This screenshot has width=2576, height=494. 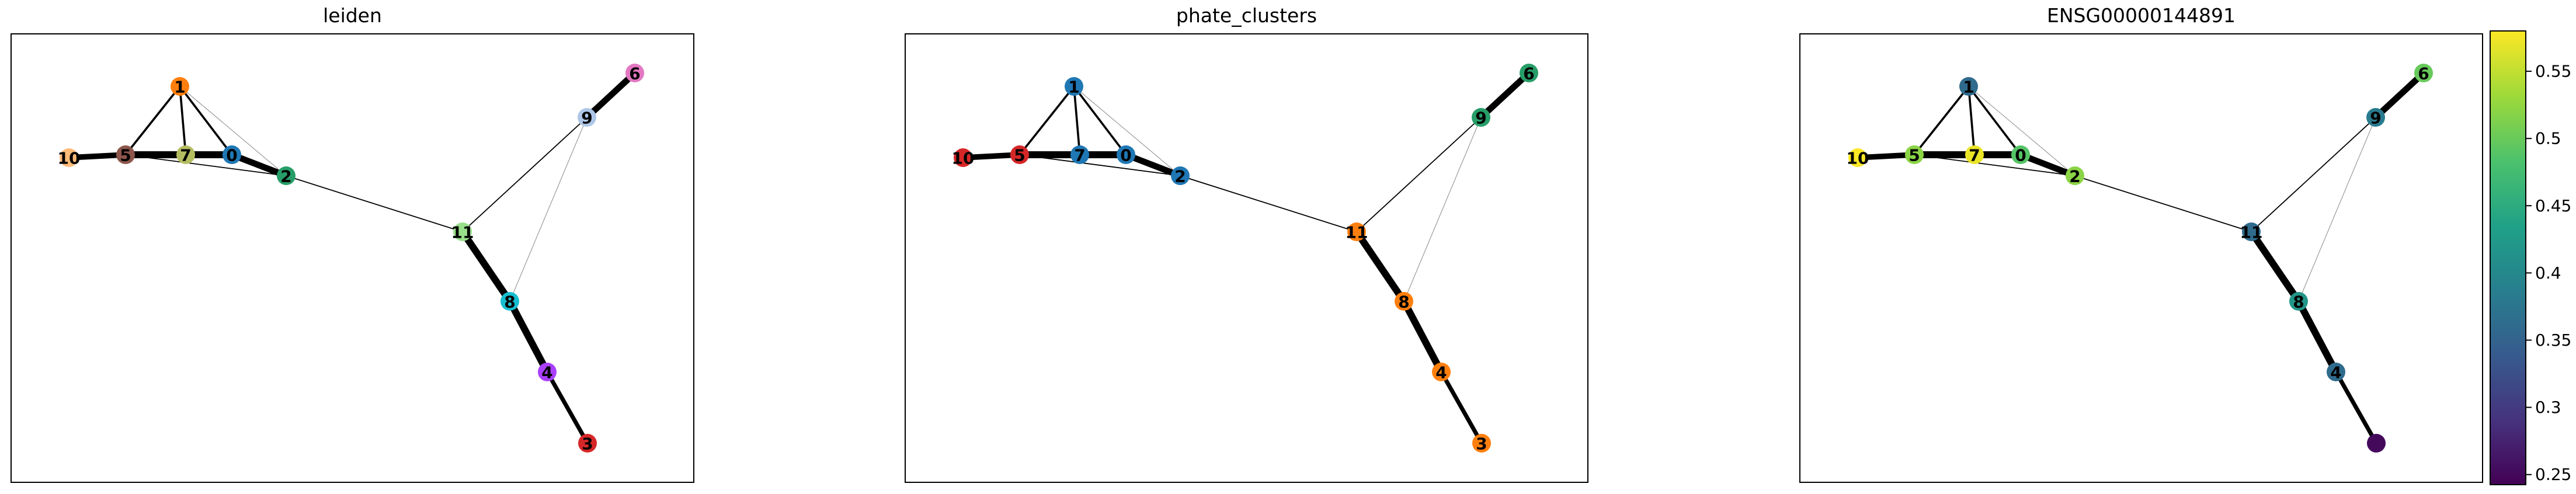 I want to click on colorbar-ticks: 0.25 0.3 0.35 0.4 0.45 0.5 0.55, so click(x=2549, y=273).